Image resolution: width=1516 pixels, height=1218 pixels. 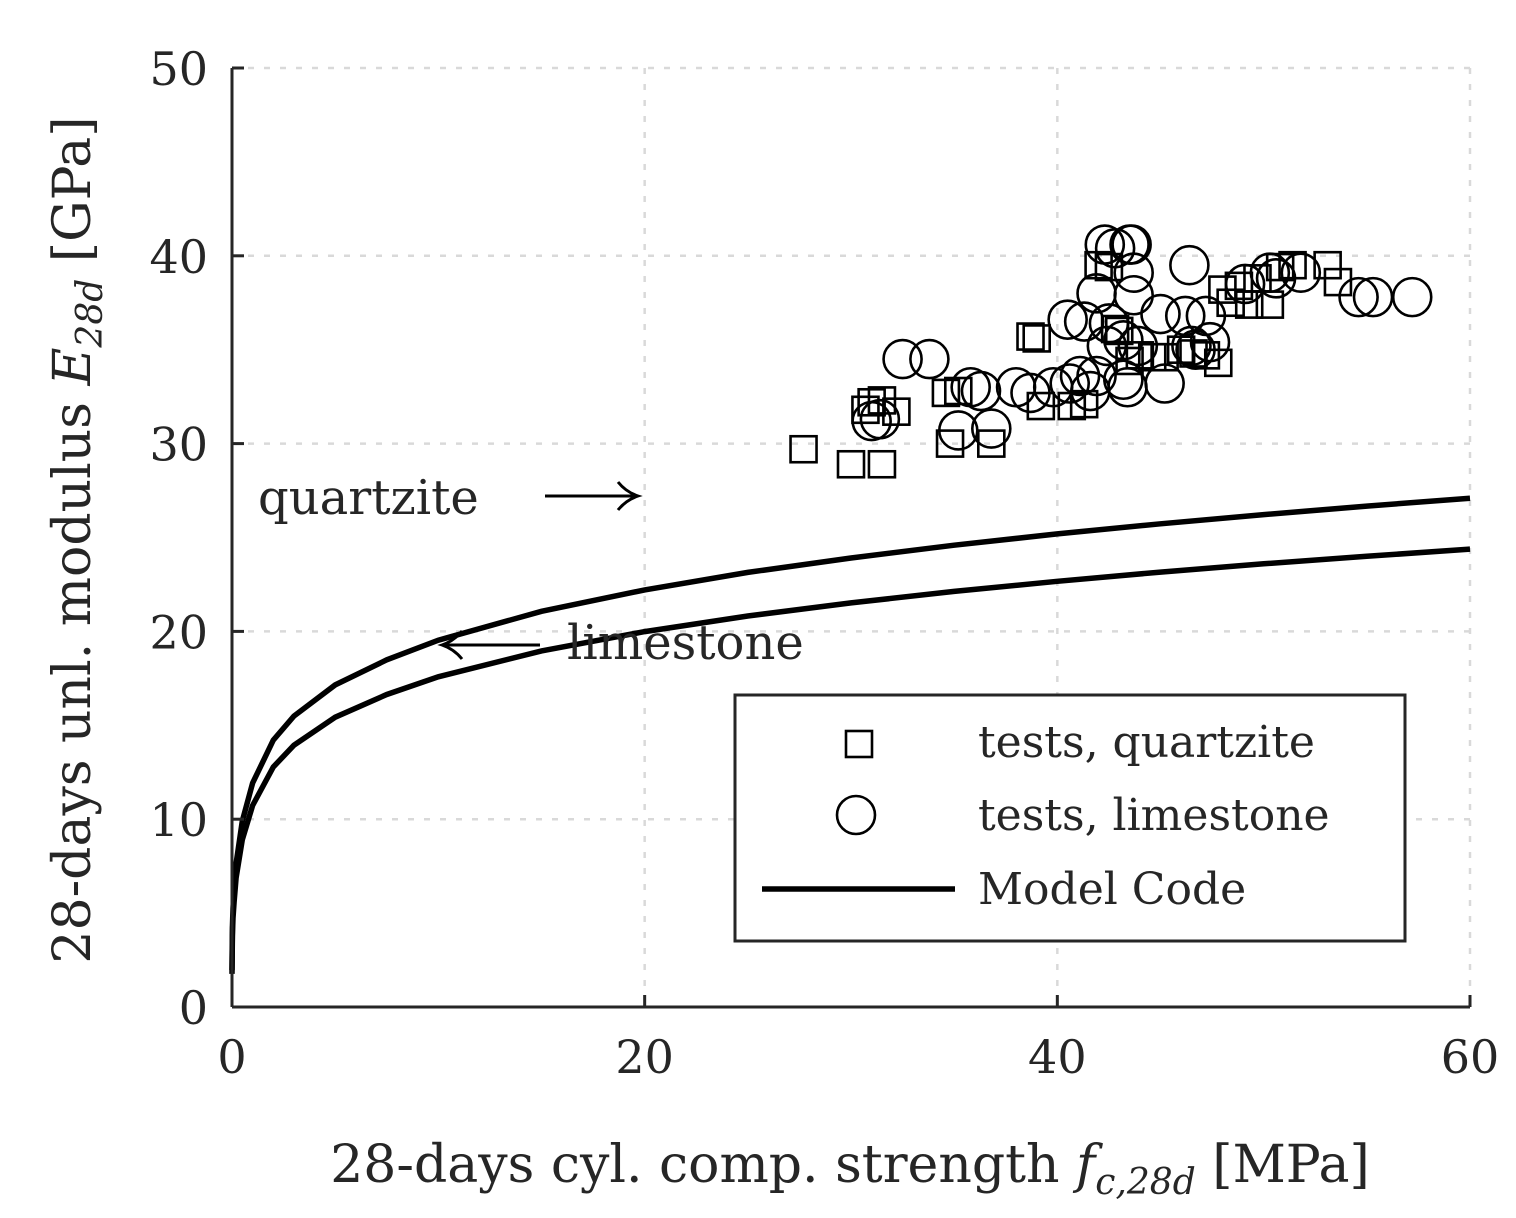 I want to click on legend-label-model-code: Model Code, so click(x=1112, y=889).